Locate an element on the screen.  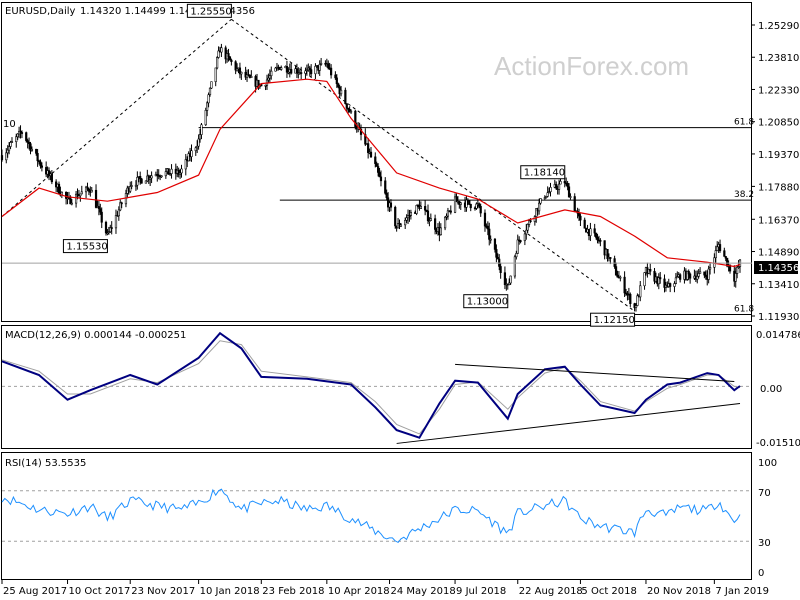
date-tick-label: 24 May 2018 is located at coordinates (423, 591).